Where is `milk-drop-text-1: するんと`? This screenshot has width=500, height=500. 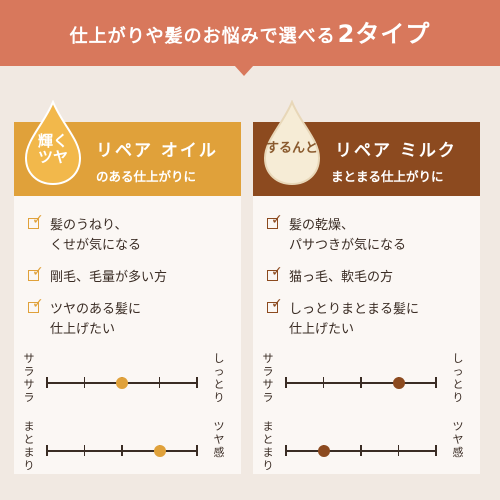
milk-drop-text-1: するんと is located at coordinates (291, 148).